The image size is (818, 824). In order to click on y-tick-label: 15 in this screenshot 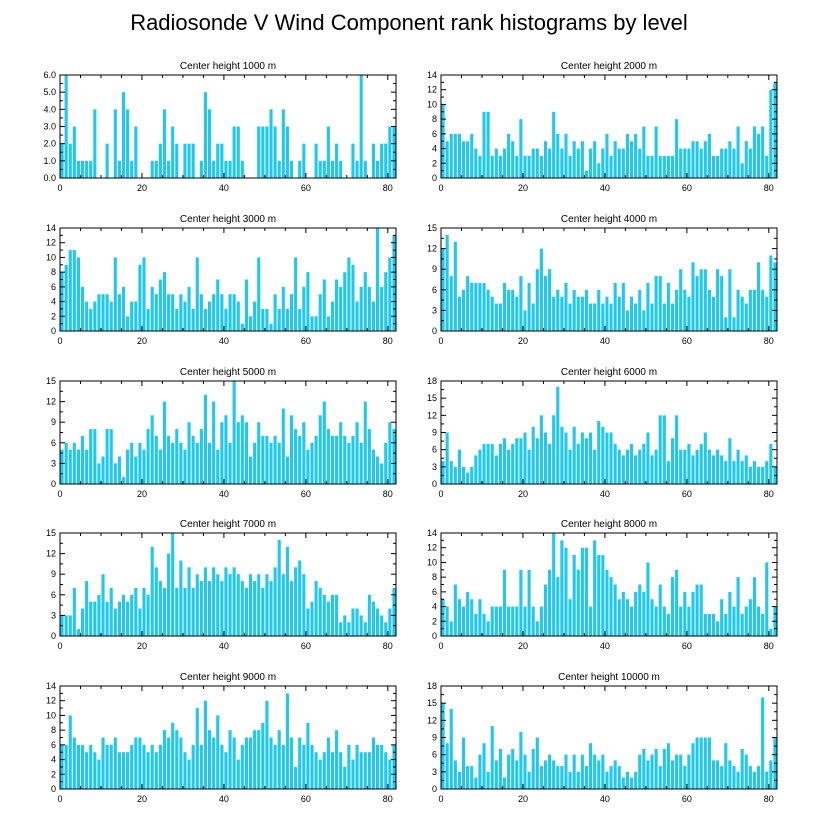, I will do `click(432, 228)`.